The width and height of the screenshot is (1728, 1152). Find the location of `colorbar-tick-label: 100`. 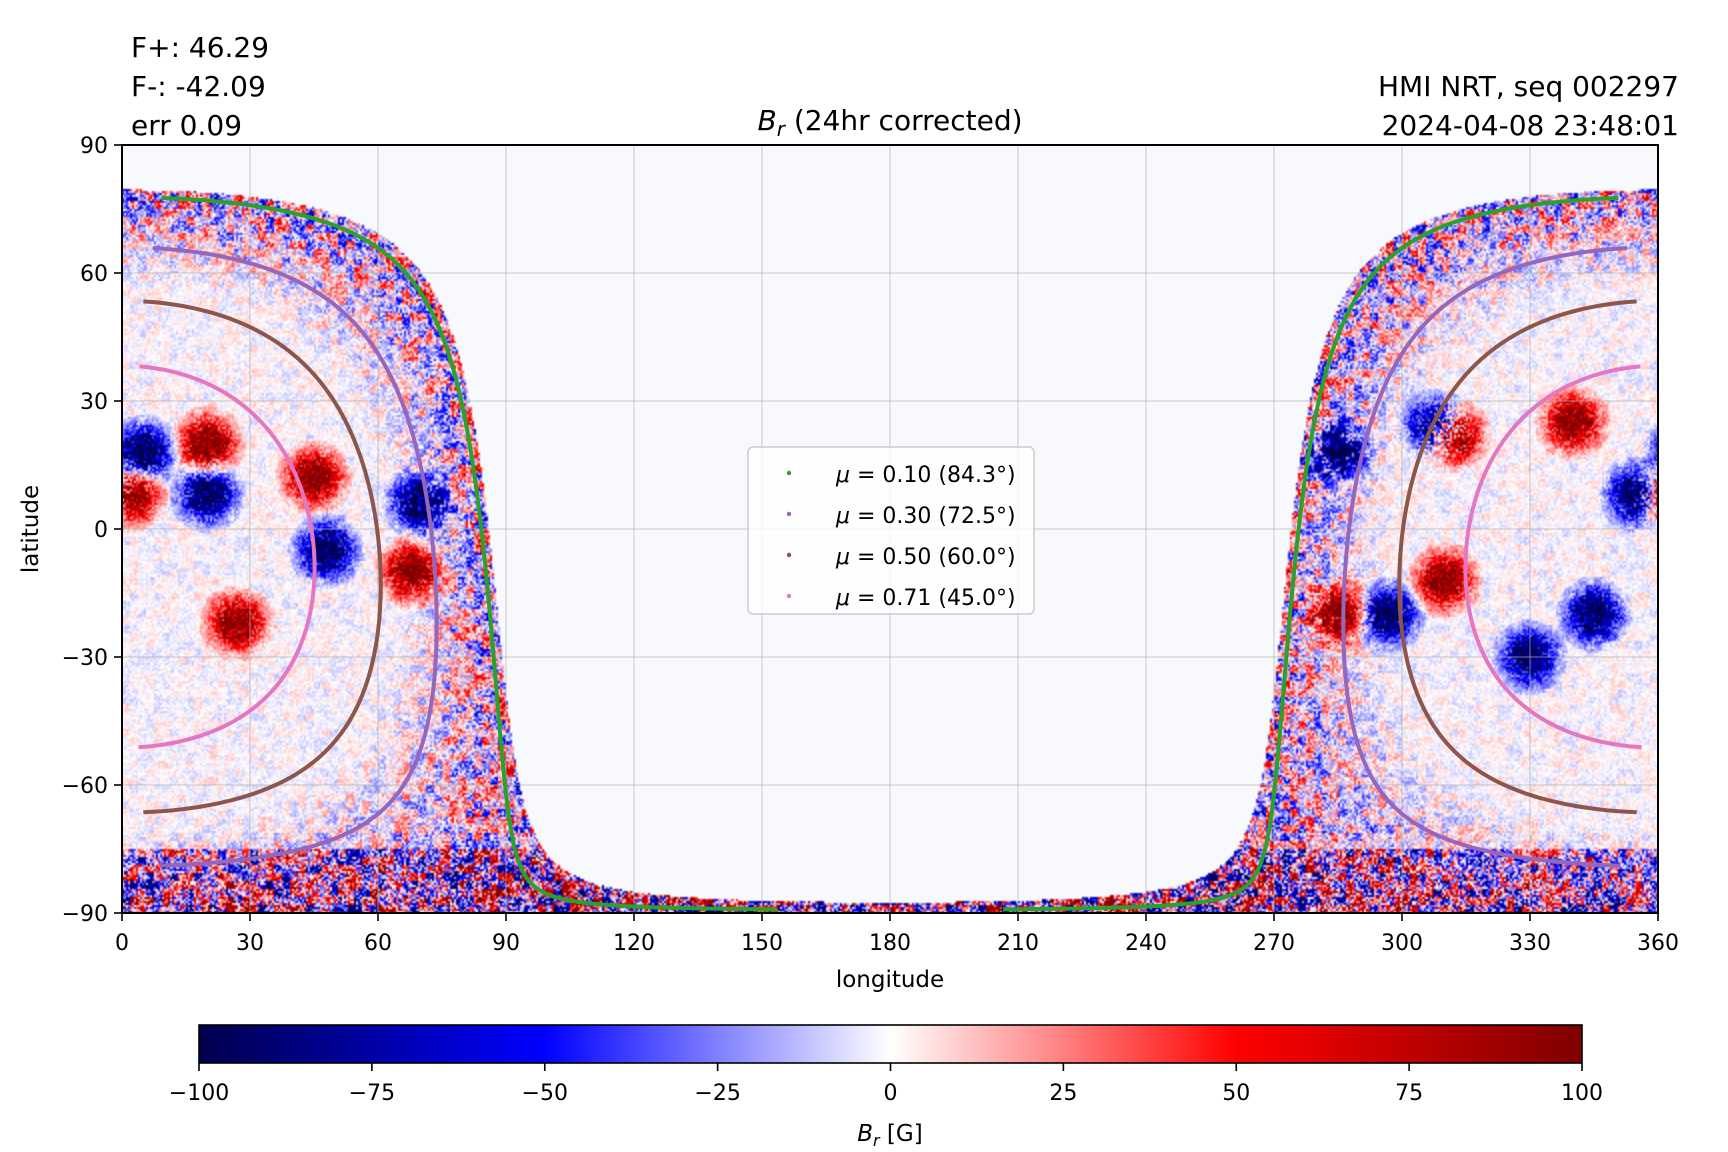

colorbar-tick-label: 100 is located at coordinates (1582, 1093).